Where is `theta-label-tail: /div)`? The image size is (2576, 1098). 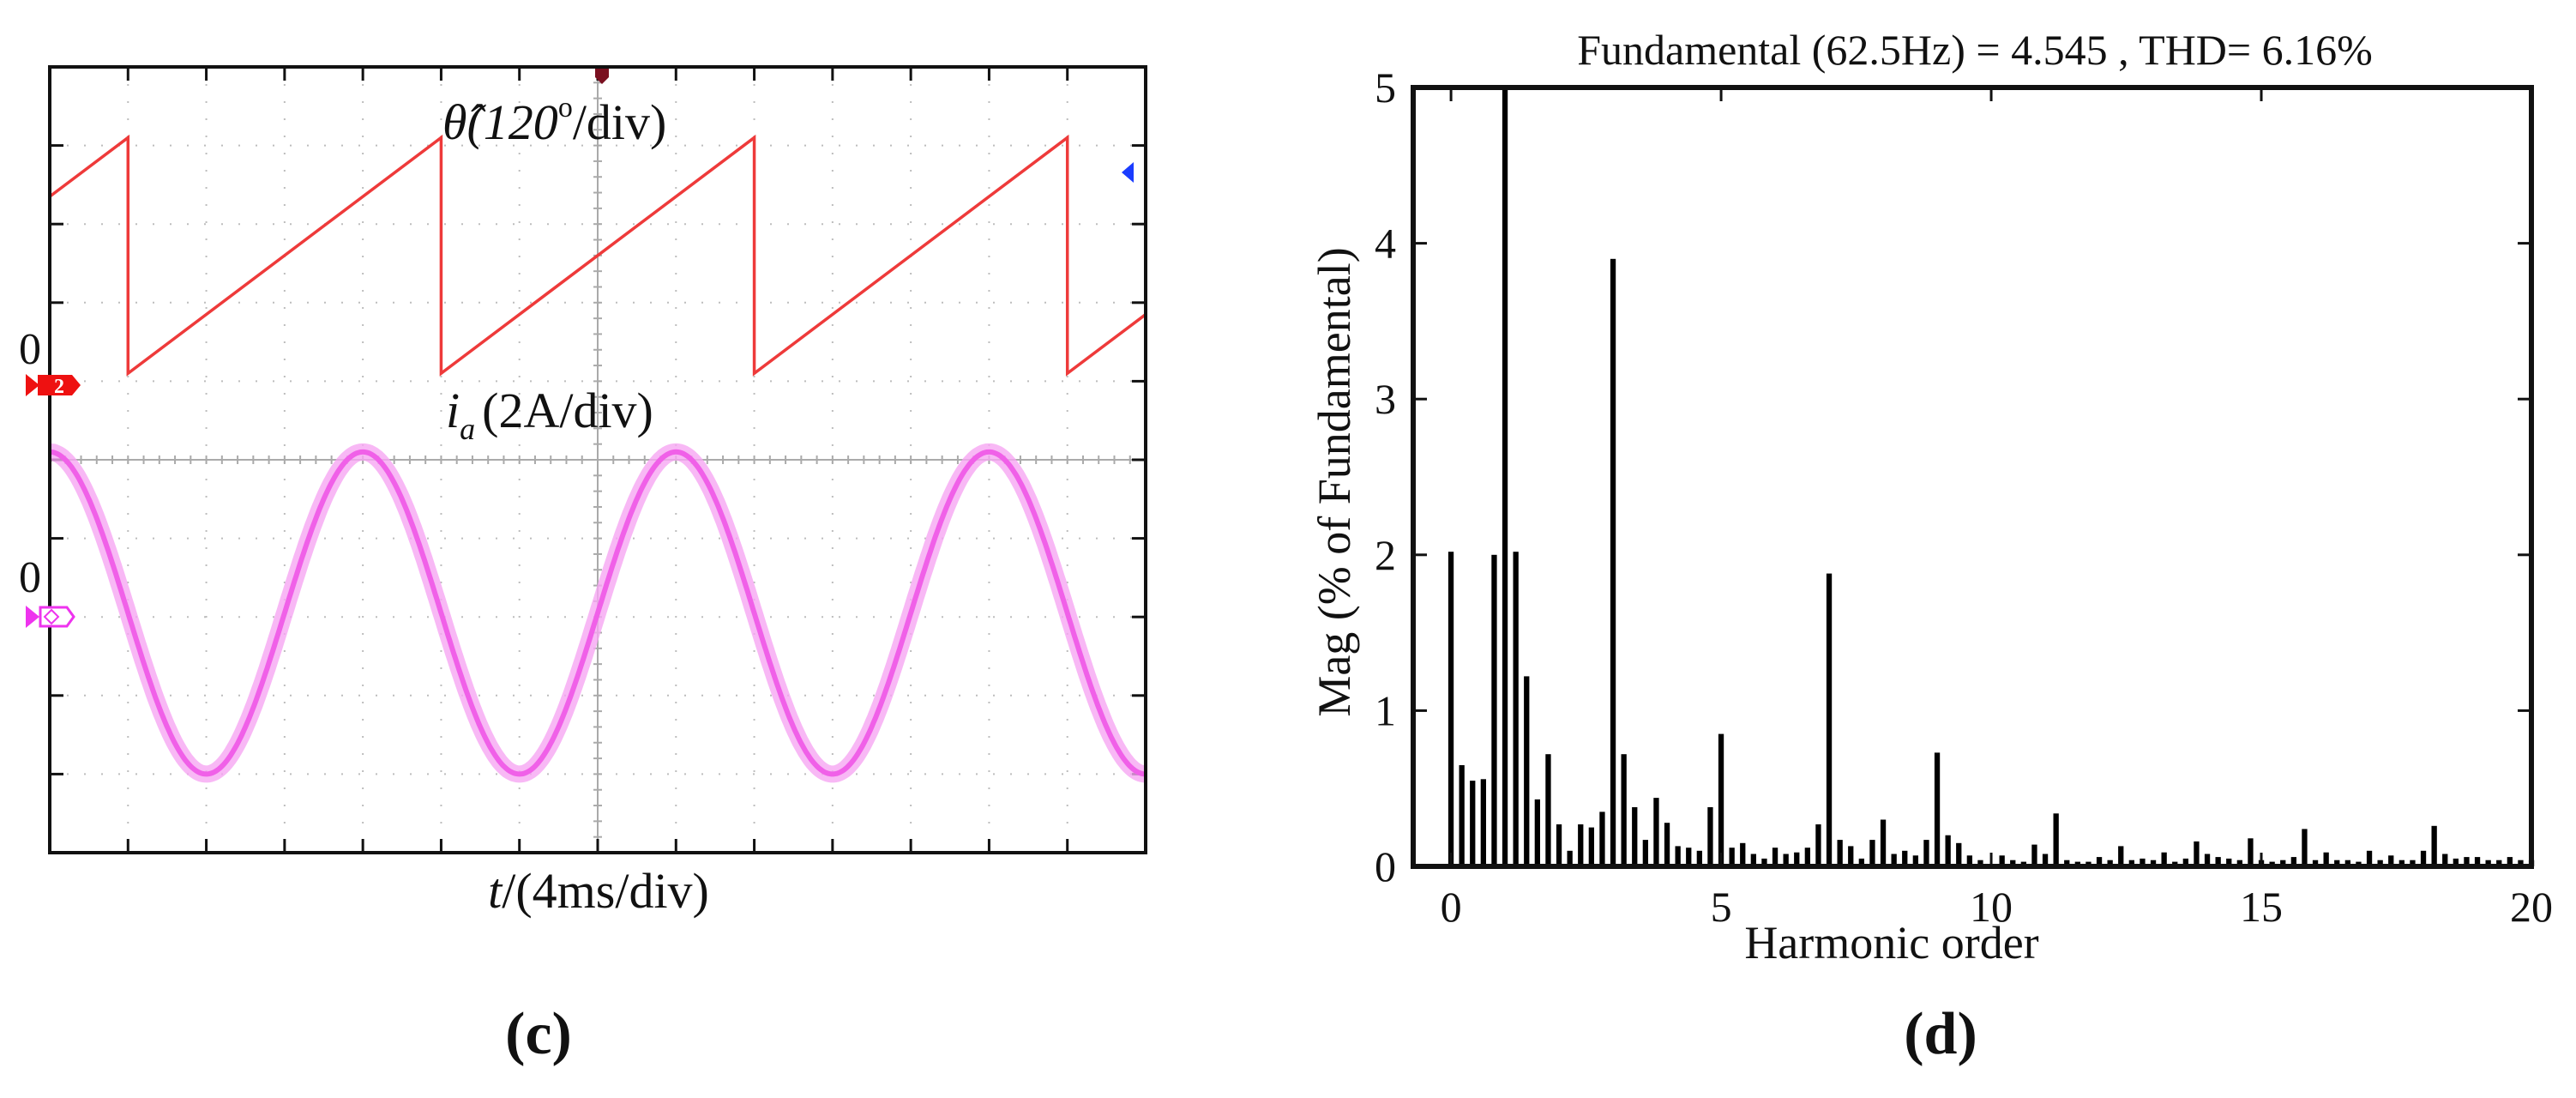
theta-label-tail: /div) is located at coordinates (620, 122).